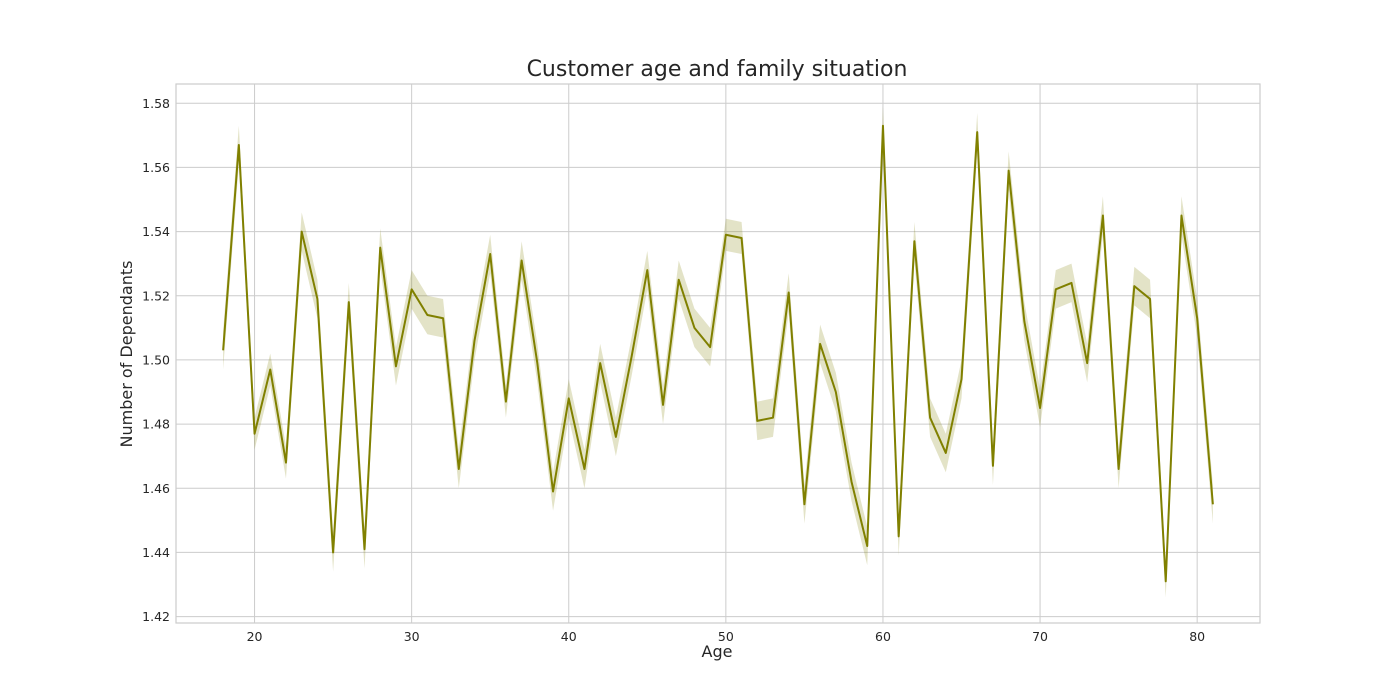  I want to click on x-tick-label-80: 80, so click(1197, 636).